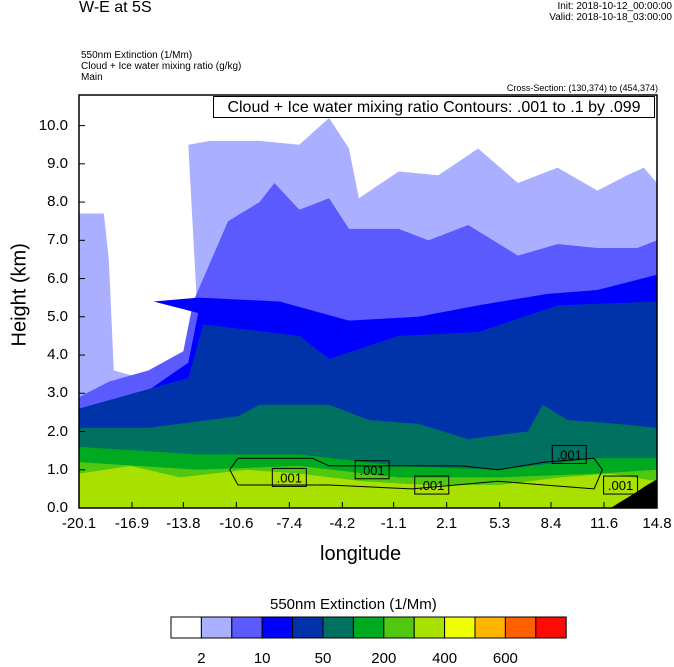 The image size is (674, 667). I want to click on field-label-3: Main, so click(92, 77).